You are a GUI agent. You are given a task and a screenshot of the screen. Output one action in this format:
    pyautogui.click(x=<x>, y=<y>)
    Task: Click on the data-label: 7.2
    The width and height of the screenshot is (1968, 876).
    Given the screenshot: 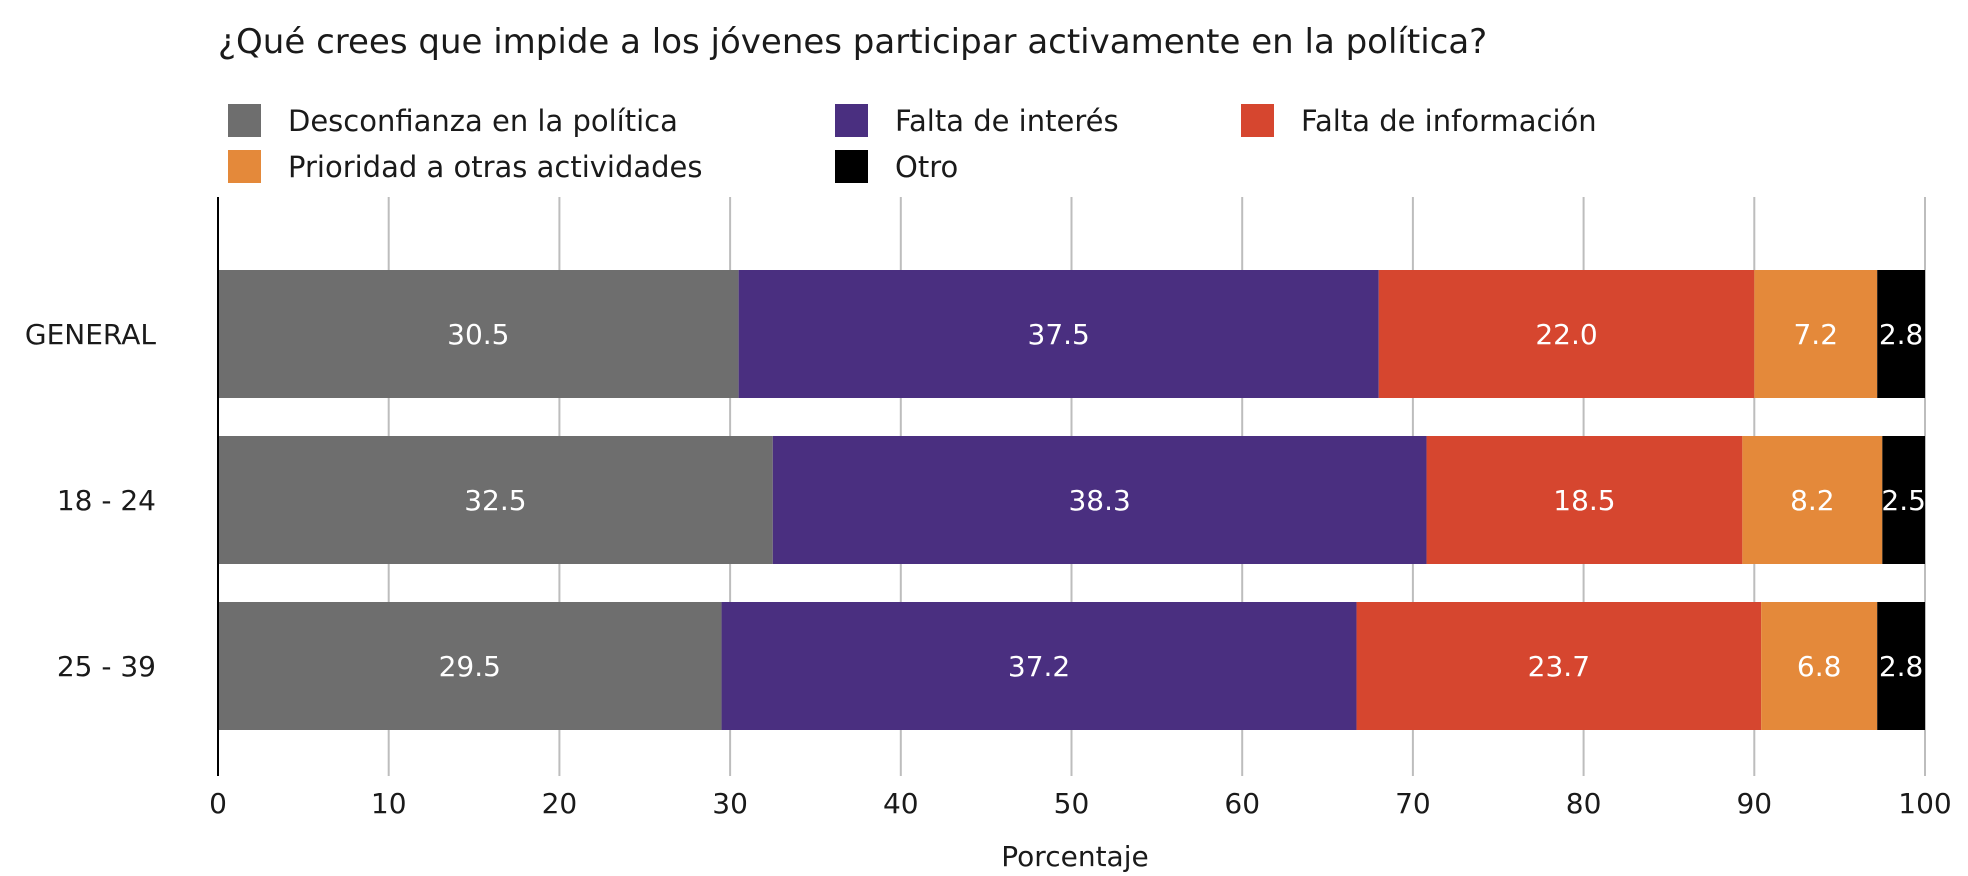 What is the action you would take?
    pyautogui.click(x=1815, y=334)
    